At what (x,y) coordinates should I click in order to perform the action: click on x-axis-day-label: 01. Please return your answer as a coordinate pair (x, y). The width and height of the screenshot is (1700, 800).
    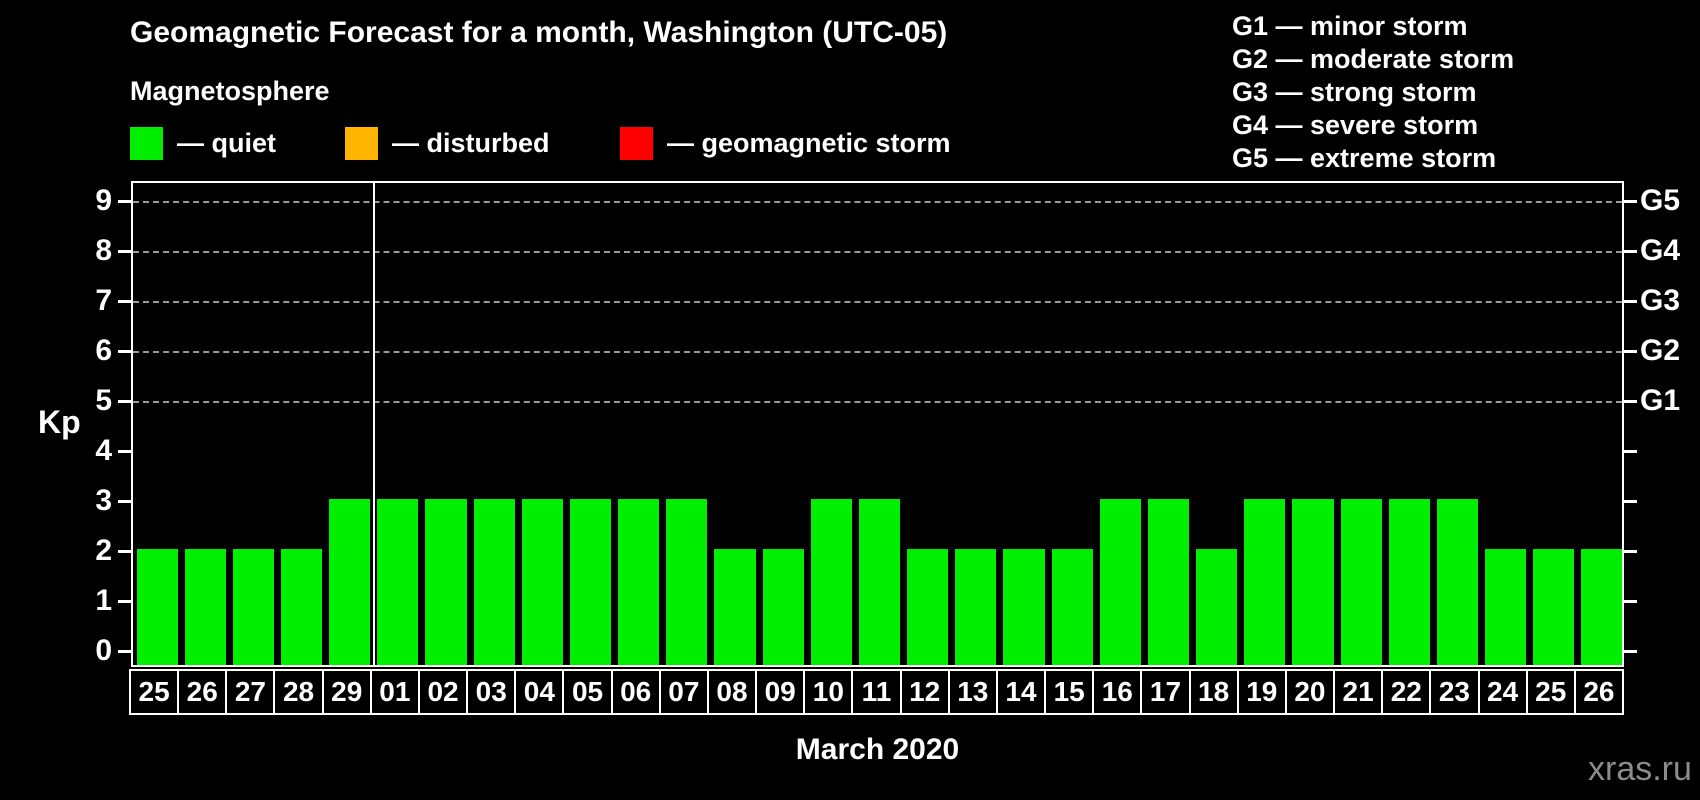
    Looking at the image, I should click on (394, 692).